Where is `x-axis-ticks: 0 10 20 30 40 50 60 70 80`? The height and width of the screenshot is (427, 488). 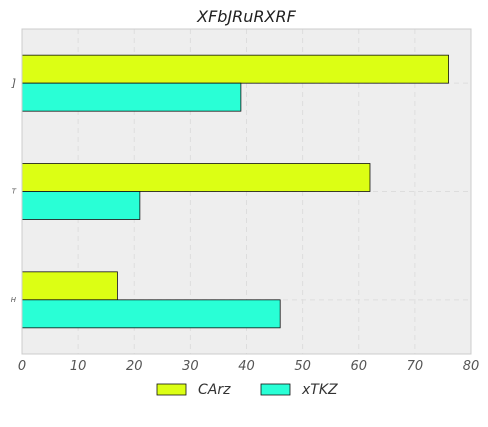 x-axis-ticks: 0 10 20 30 40 50 60 70 80 is located at coordinates (248, 366).